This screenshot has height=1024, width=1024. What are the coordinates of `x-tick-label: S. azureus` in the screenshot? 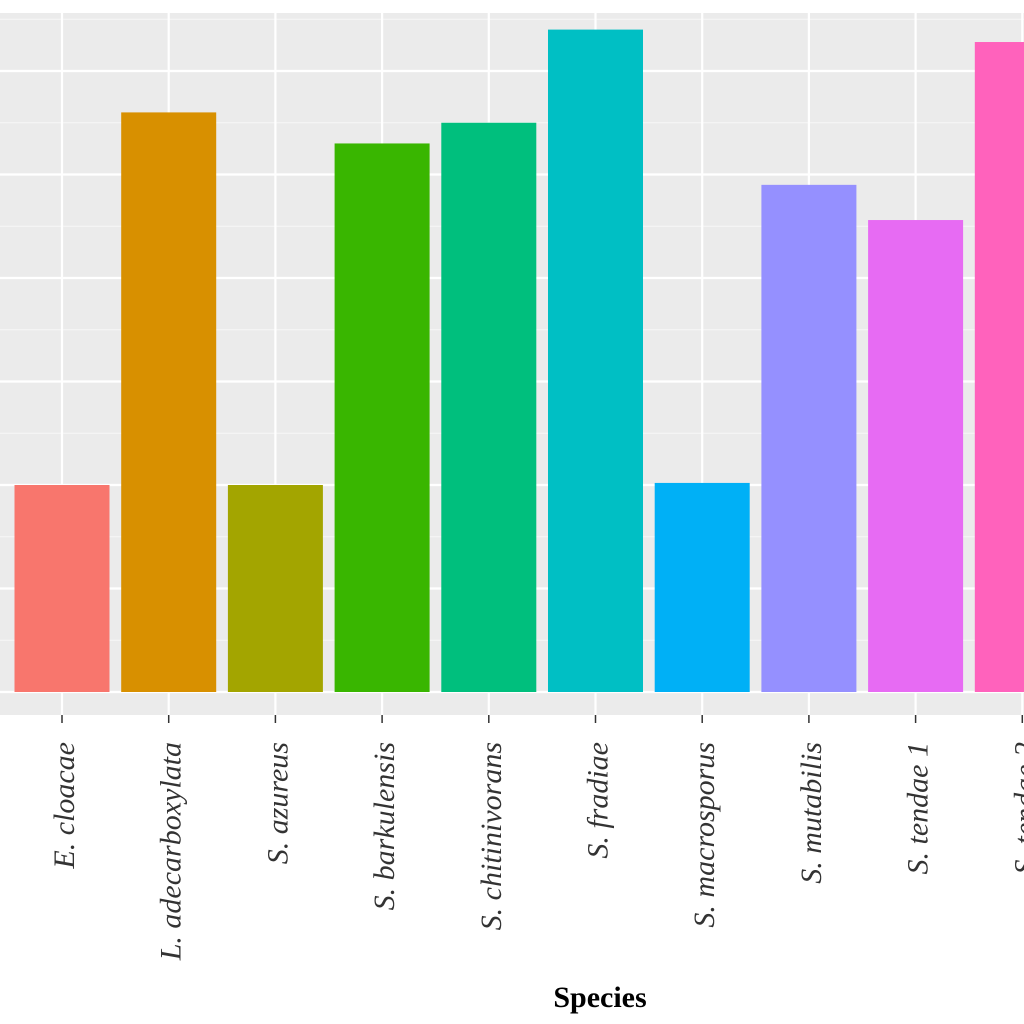 It's located at (277, 803).